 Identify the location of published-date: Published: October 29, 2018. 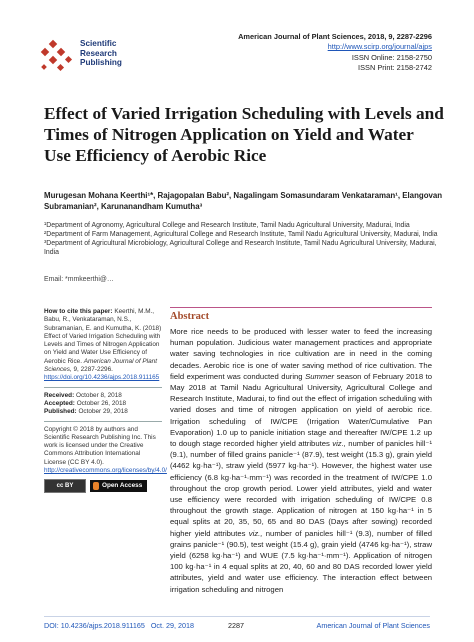
(104, 412).